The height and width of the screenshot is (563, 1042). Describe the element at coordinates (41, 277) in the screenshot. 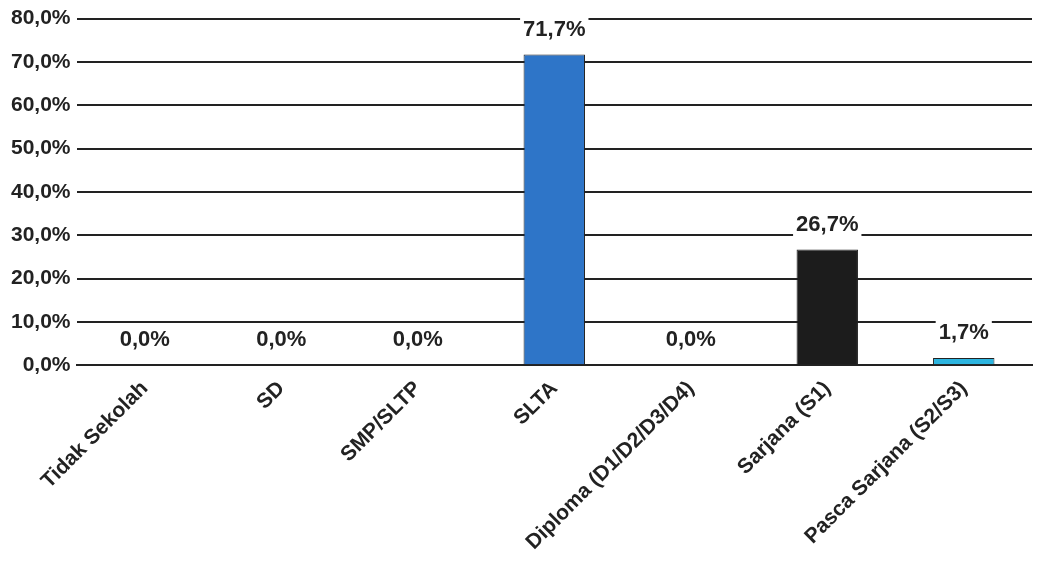

I see `y-tick-label: 20,0%` at that location.